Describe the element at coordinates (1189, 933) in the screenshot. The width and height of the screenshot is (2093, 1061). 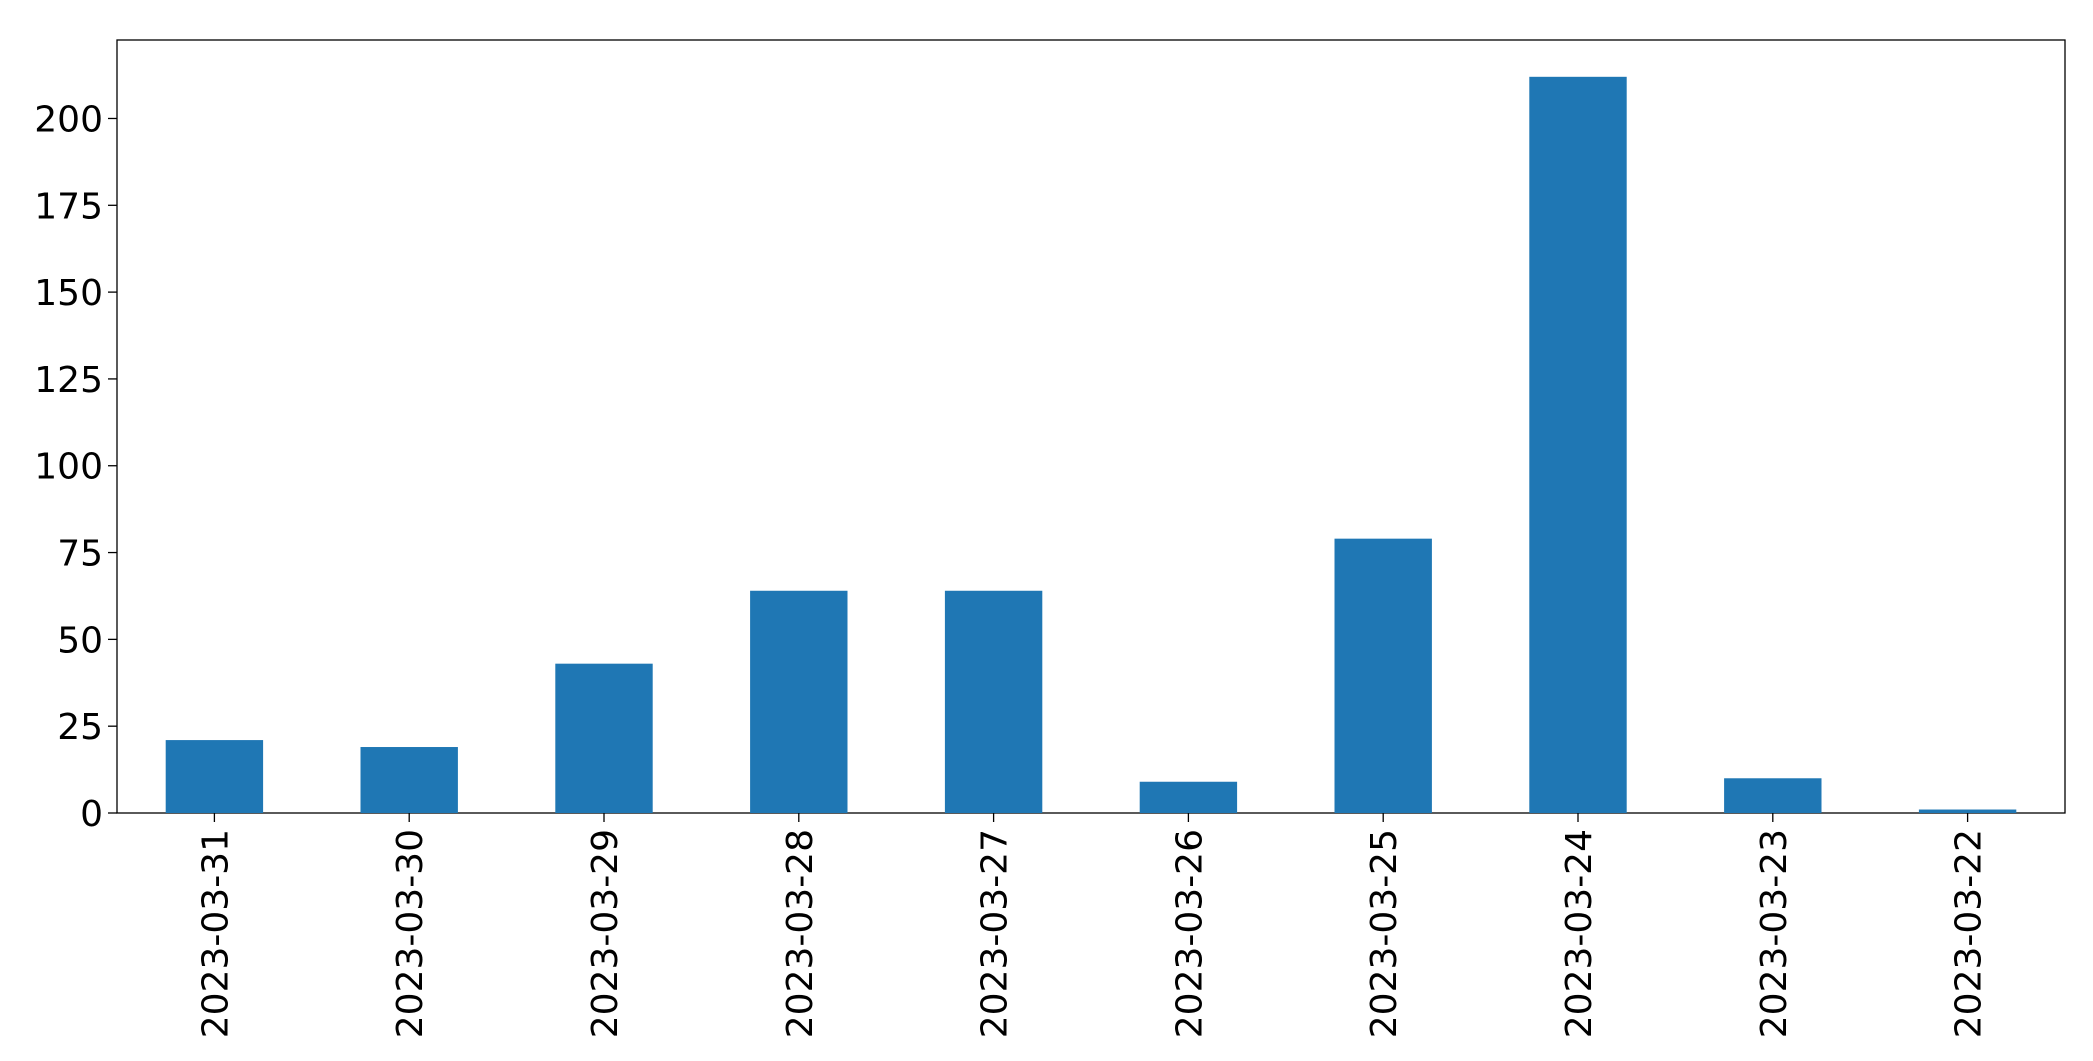
I see `x-tick-label: 2023-03-26` at that location.